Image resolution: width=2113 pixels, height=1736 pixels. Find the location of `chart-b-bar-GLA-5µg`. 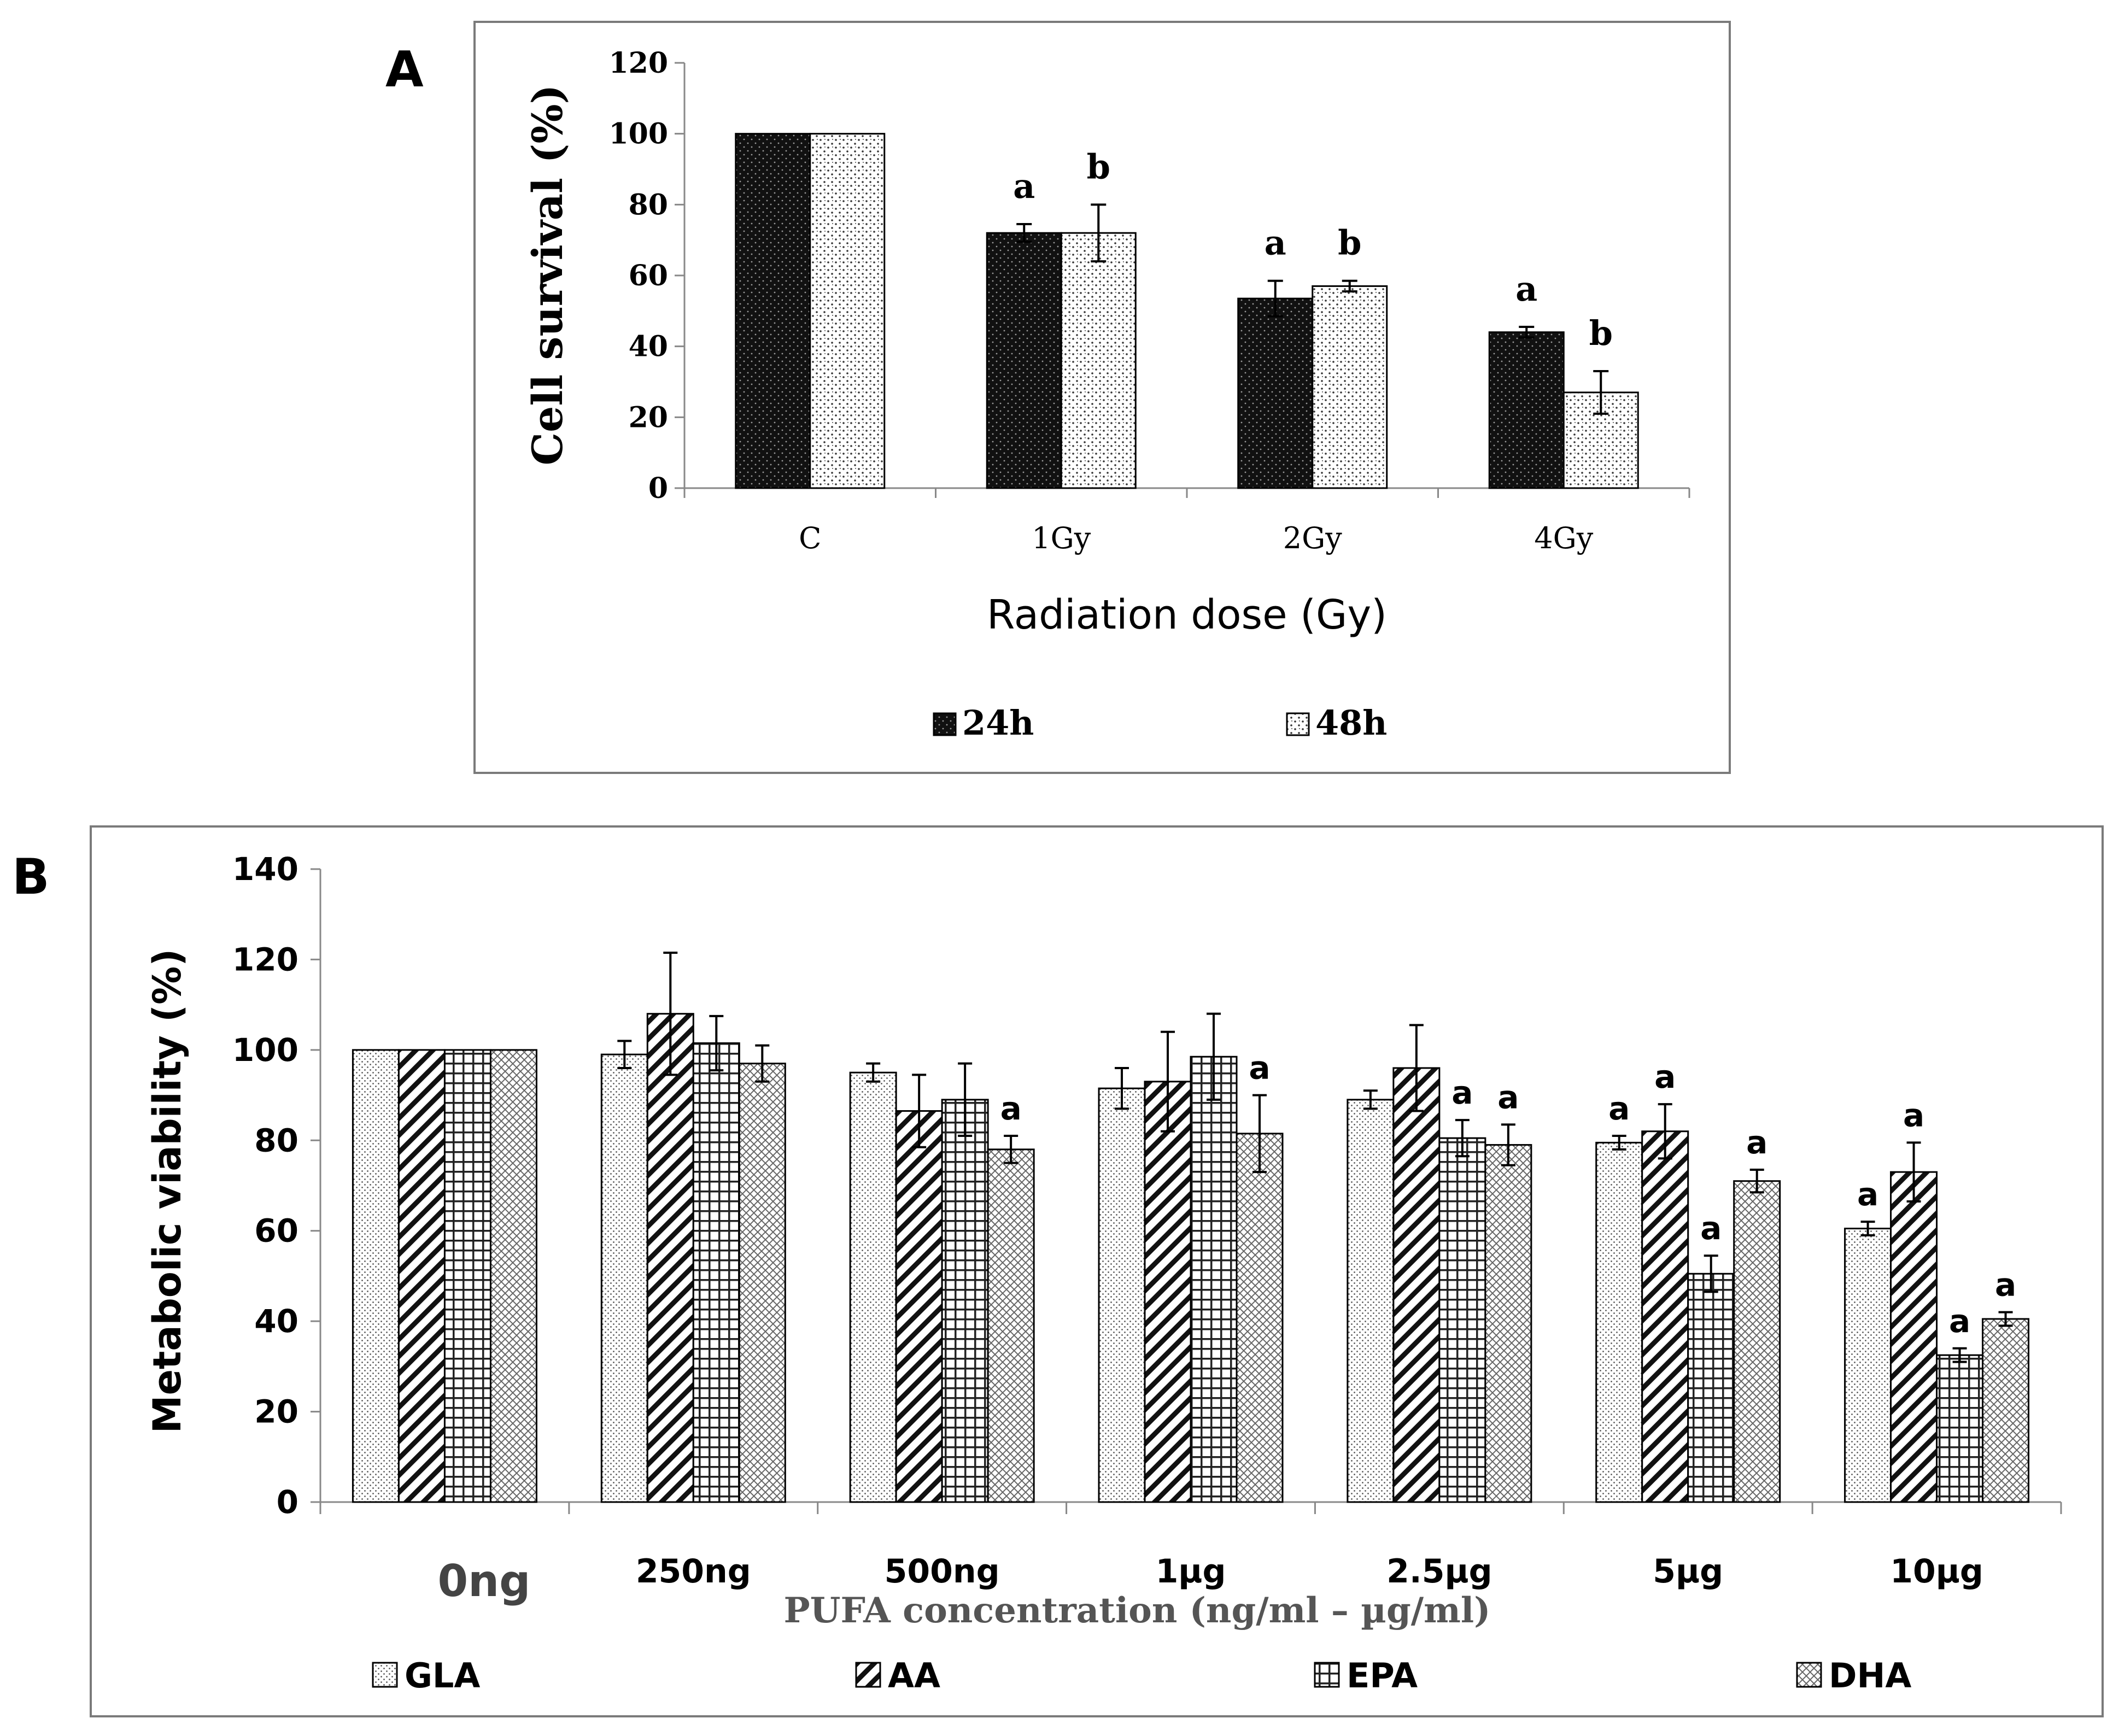

chart-b-bar-GLA-5µg is located at coordinates (1619, 1322).